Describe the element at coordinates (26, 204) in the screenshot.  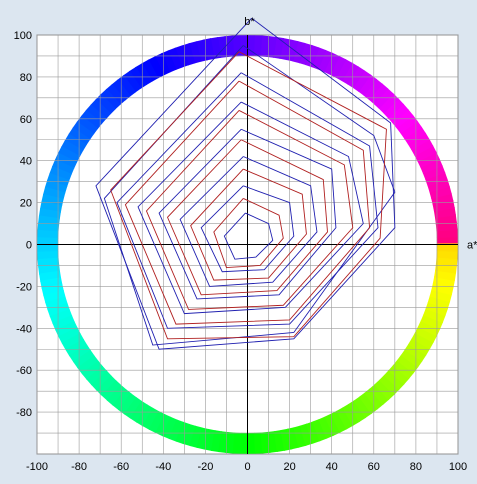
I see `y-tick-label: 20` at that location.